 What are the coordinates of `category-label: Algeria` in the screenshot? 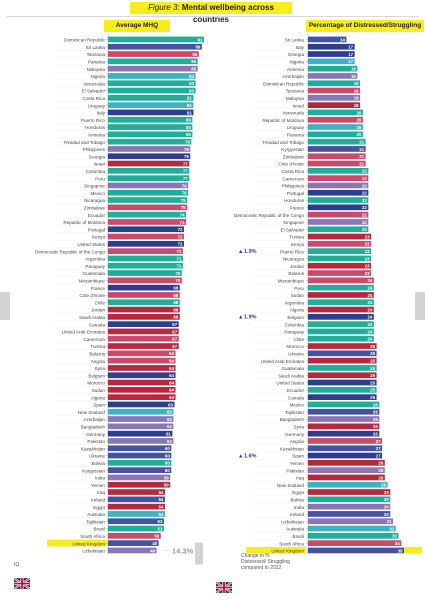 It's located at (297, 310).